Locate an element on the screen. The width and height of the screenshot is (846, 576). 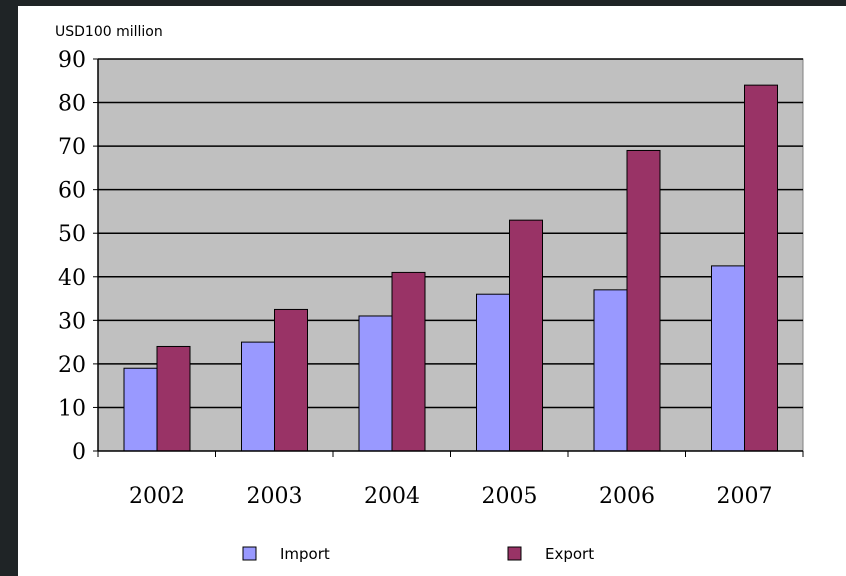
x-tick-label: 2005 is located at coordinates (510, 496).